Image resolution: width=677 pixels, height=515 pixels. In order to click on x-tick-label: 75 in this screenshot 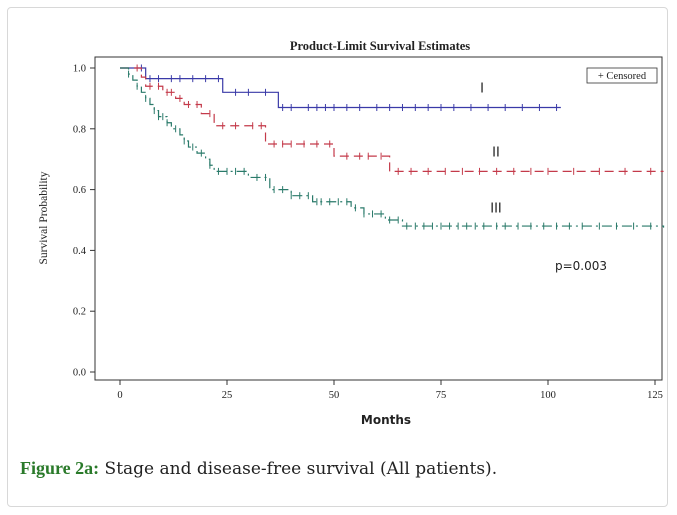, I will do `click(441, 395)`.